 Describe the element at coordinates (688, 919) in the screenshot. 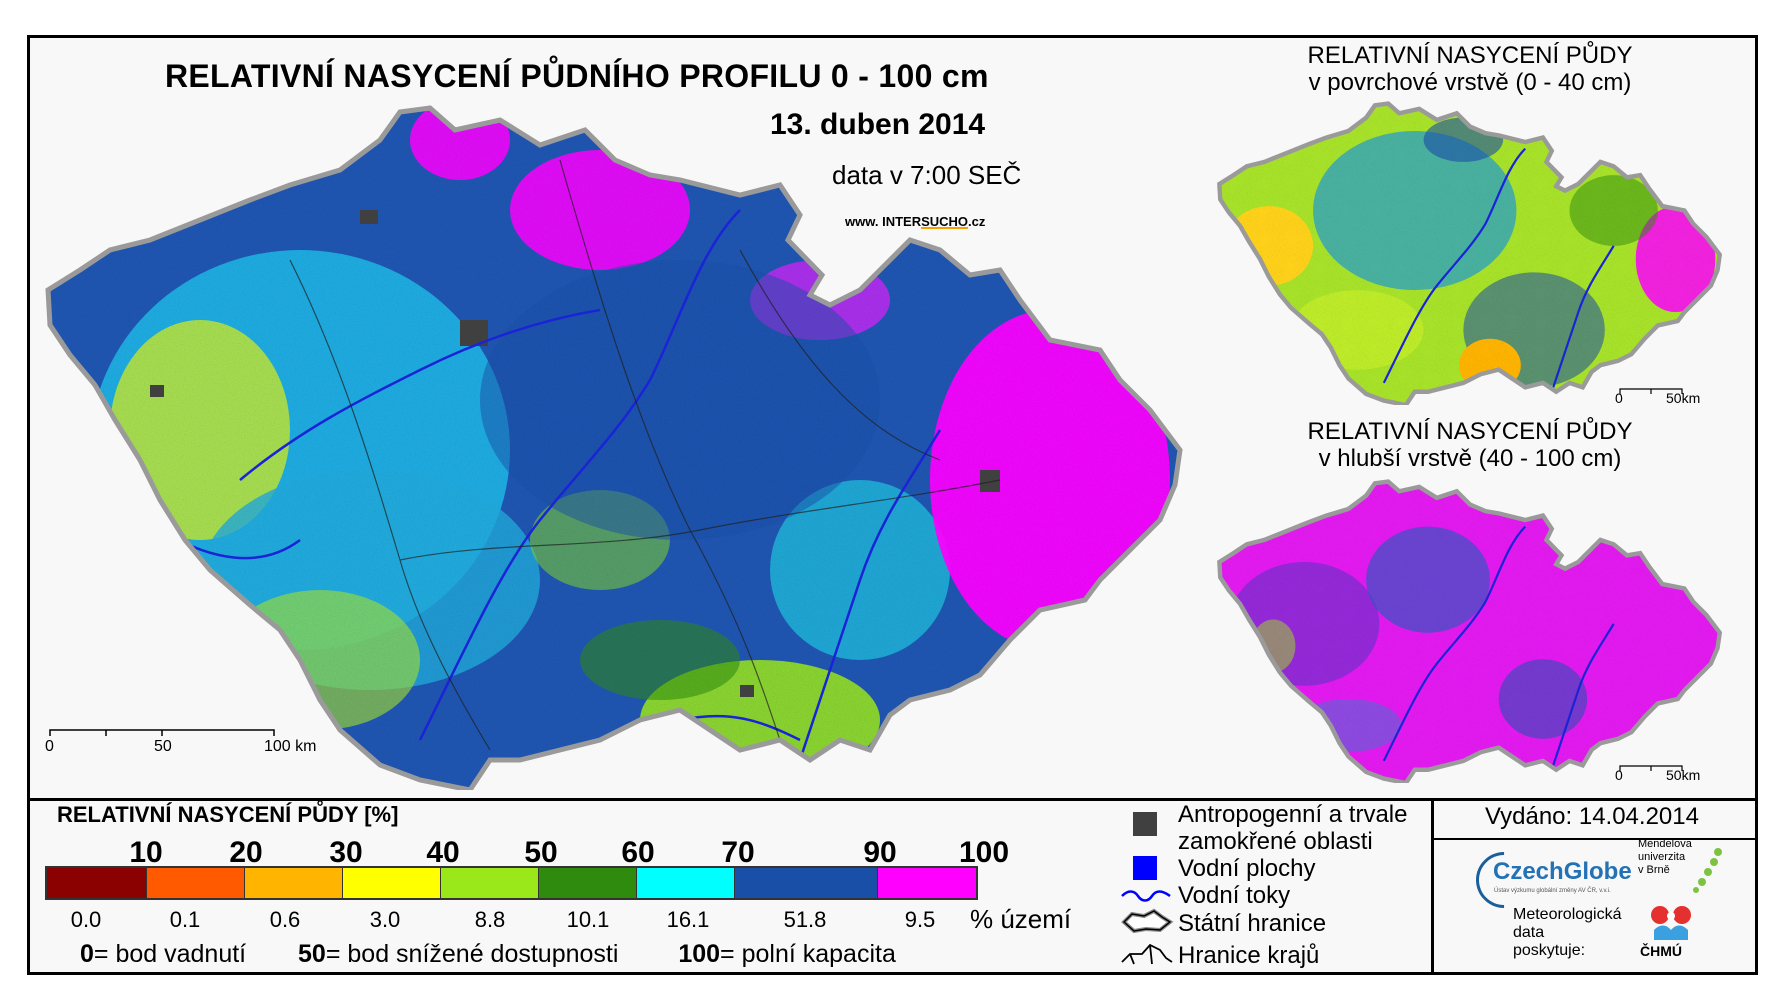

I see `legend-share: 16.1` at that location.